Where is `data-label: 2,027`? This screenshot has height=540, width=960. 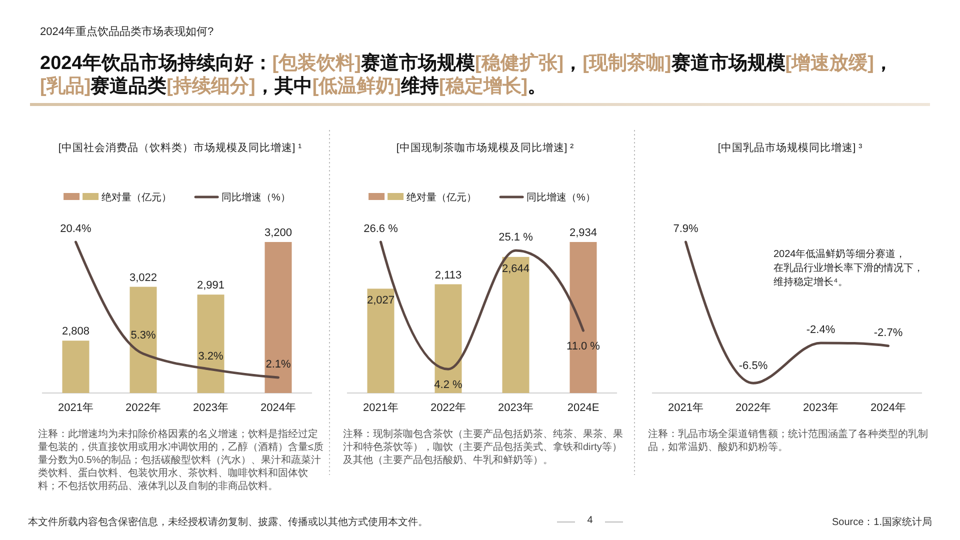
data-label: 2,027 is located at coordinates (380, 300).